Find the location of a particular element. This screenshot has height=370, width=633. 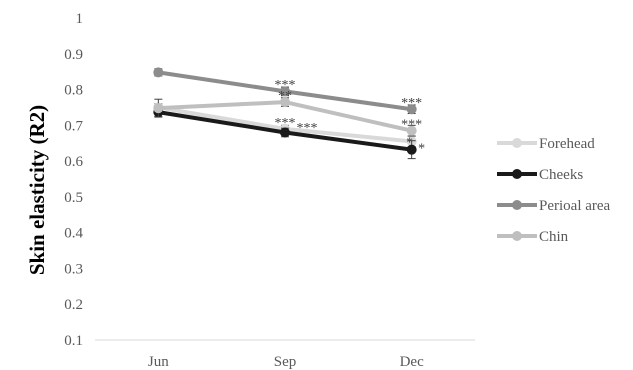

y-axis-label: Skin elasticity (R2) is located at coordinates (37, 190).